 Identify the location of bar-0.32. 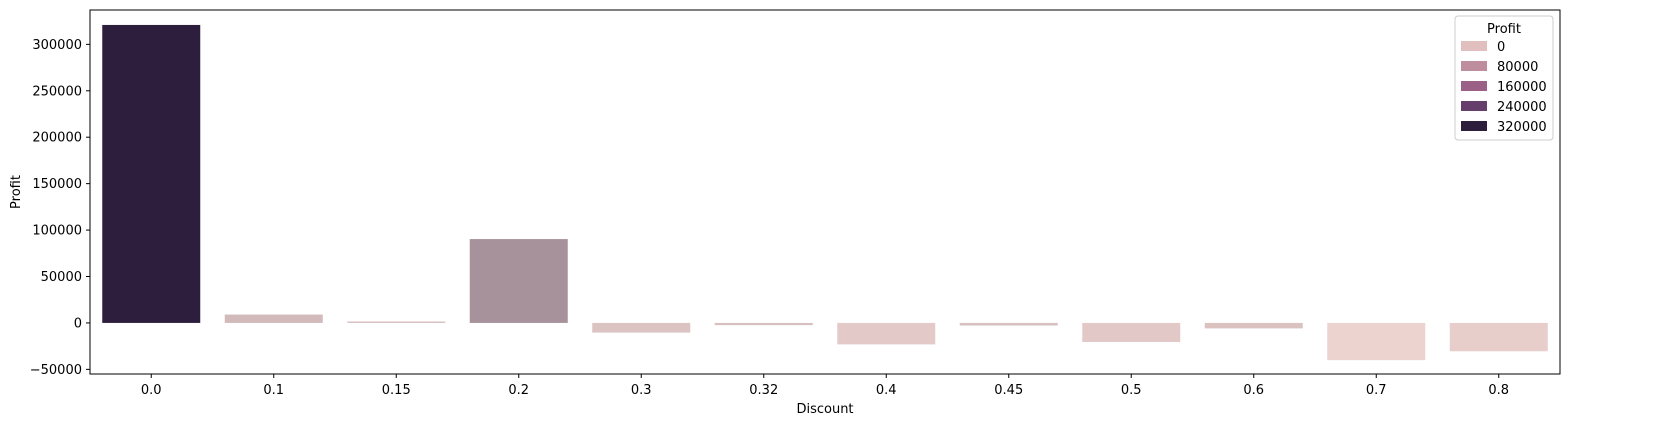
(763, 324).